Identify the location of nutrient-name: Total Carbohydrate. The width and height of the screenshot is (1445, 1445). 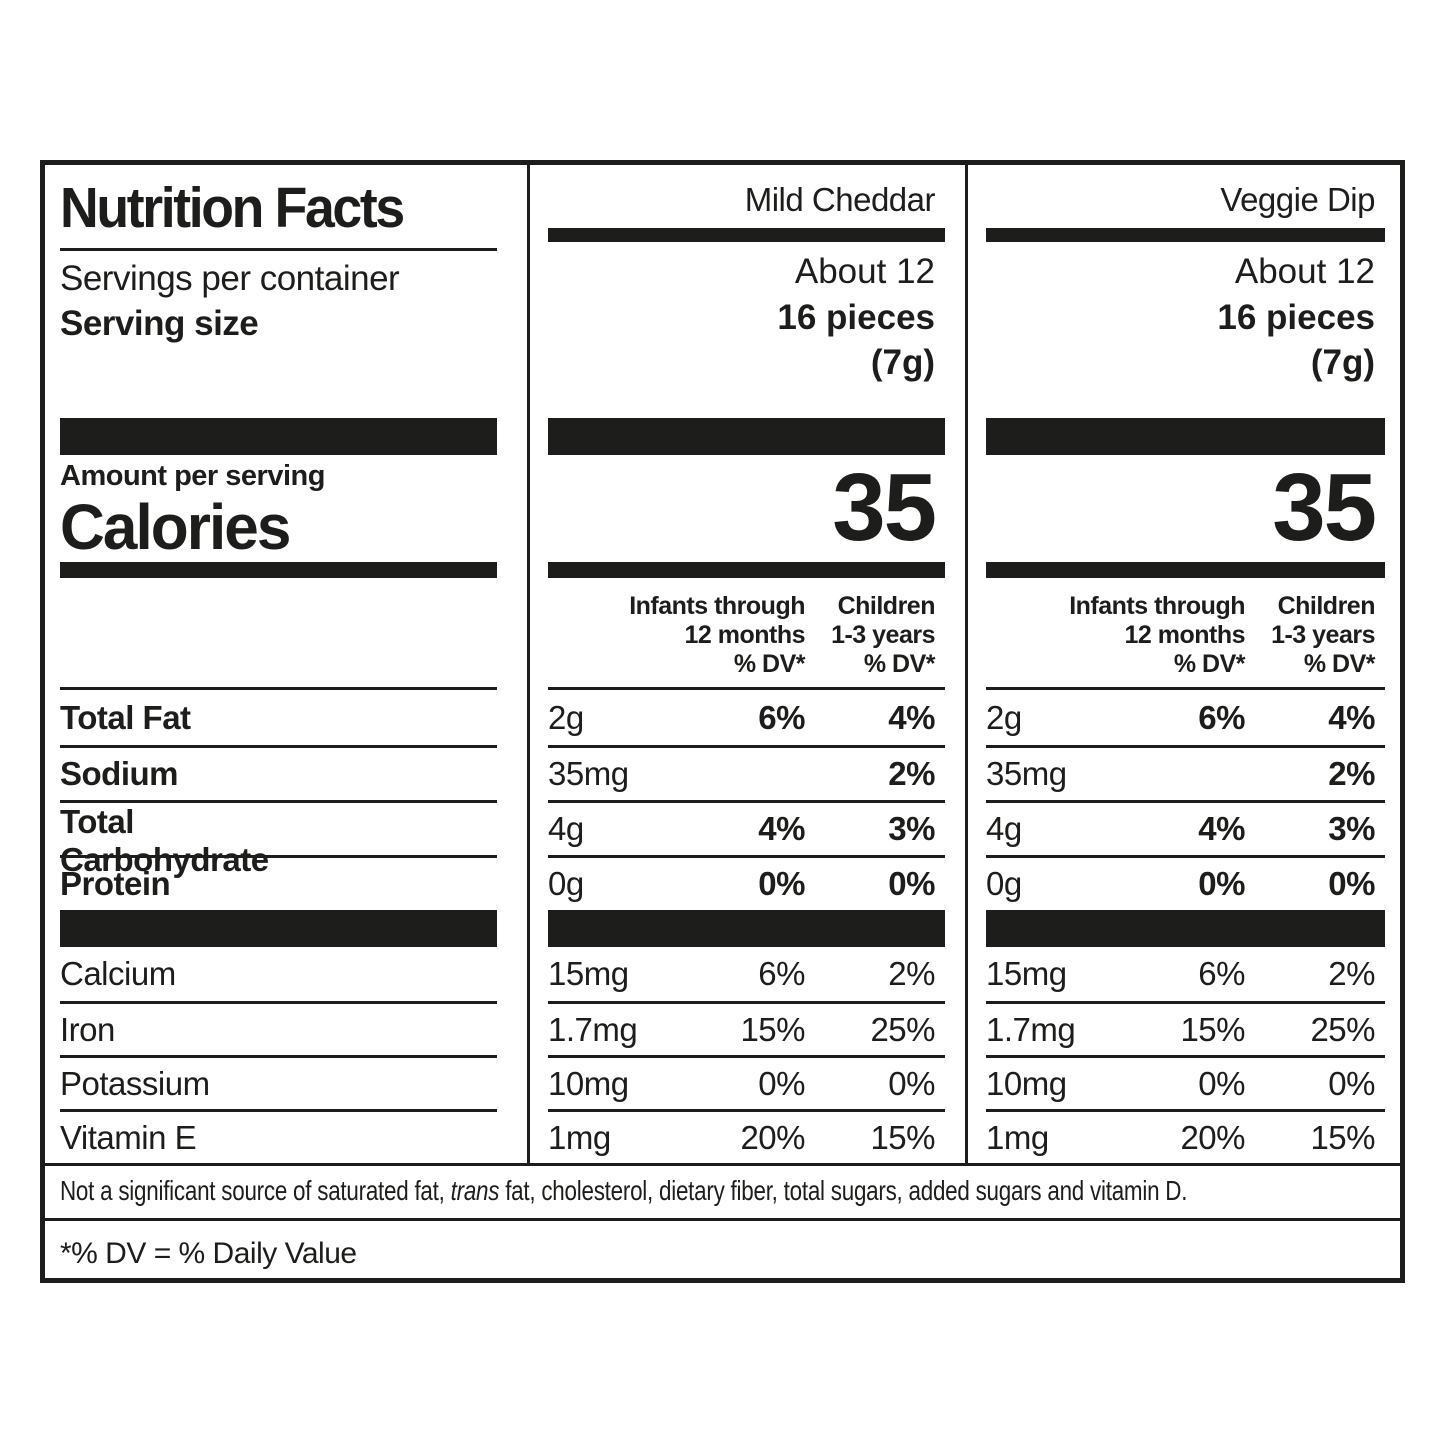
(164, 840).